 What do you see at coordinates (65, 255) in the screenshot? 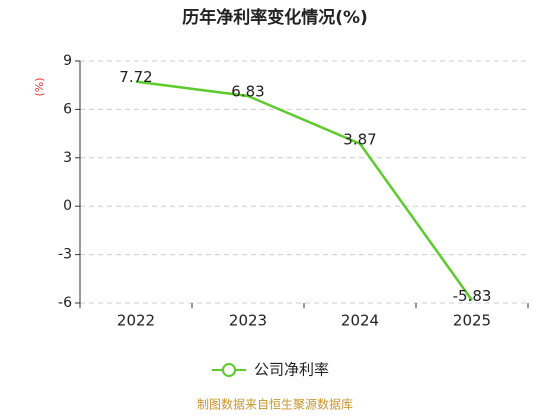
I see `y-tick-label: -3` at bounding box center [65, 255].